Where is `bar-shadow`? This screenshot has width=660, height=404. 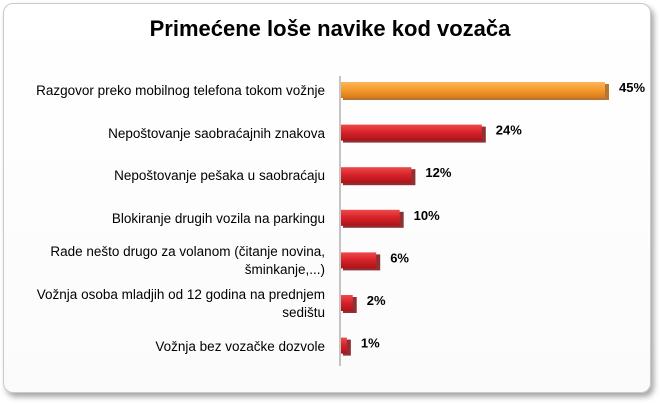 bar-shadow is located at coordinates (347, 347).